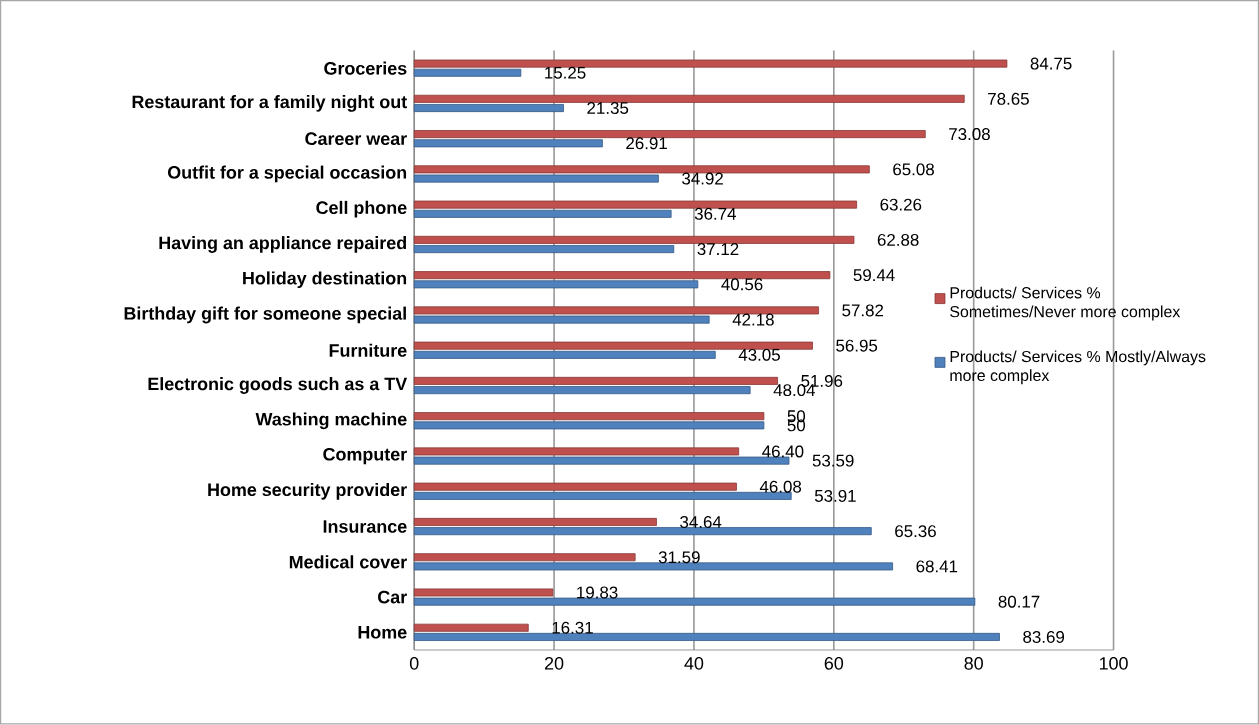 This screenshot has width=1259, height=725. What do you see at coordinates (834, 663) in the screenshot?
I see `x-tick-label: 60` at bounding box center [834, 663].